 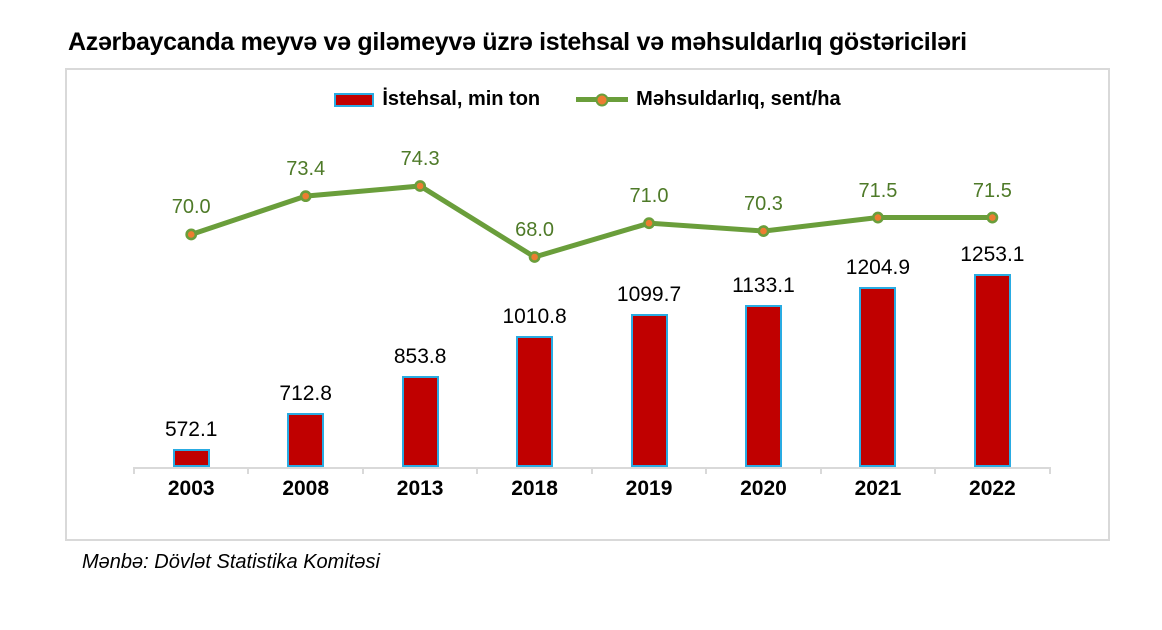 I want to click on line-value-label: 68.0, so click(x=535, y=230).